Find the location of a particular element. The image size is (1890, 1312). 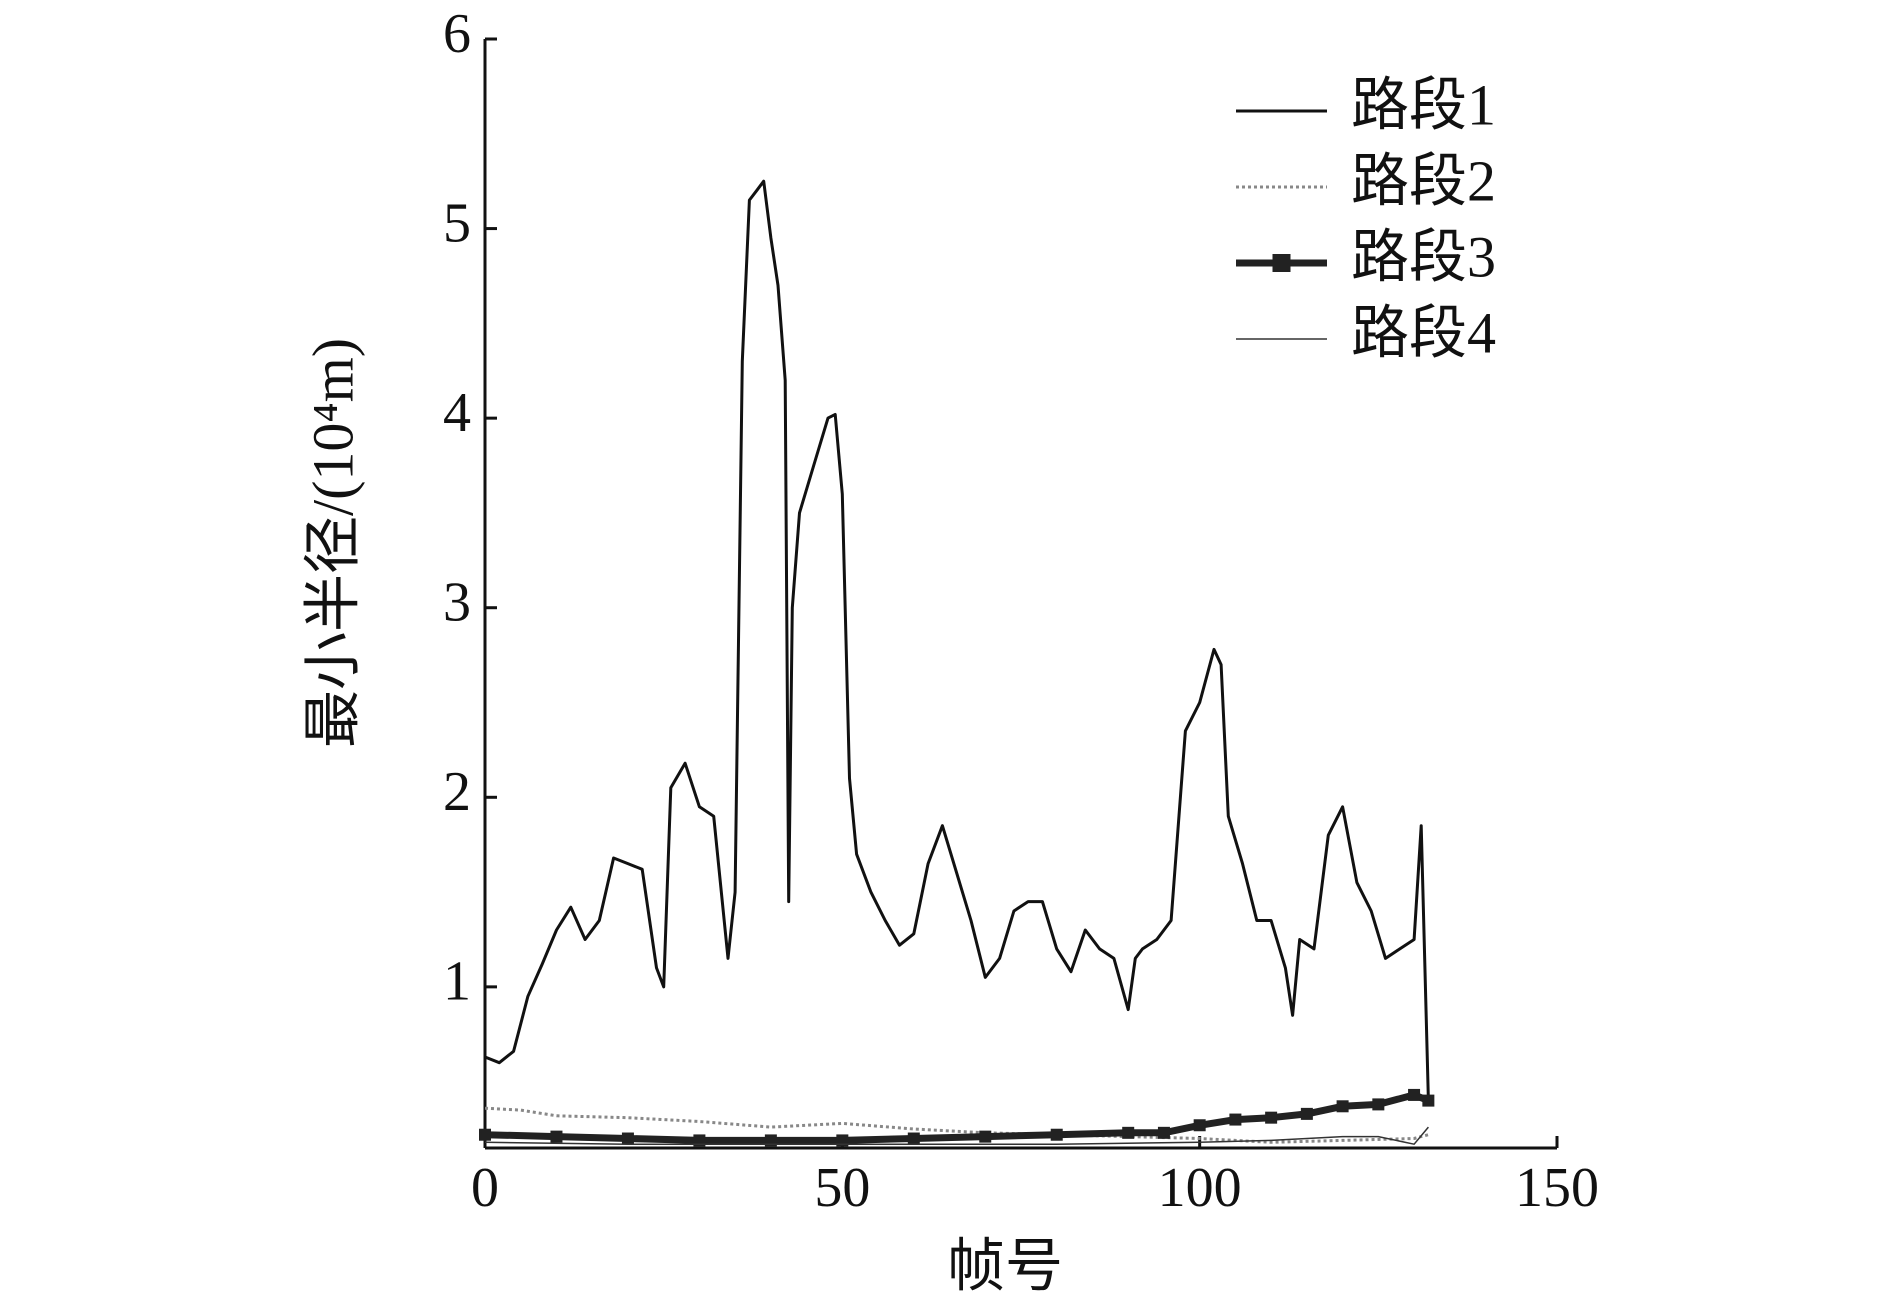

y-tick-label: 1 is located at coordinates (457, 982).